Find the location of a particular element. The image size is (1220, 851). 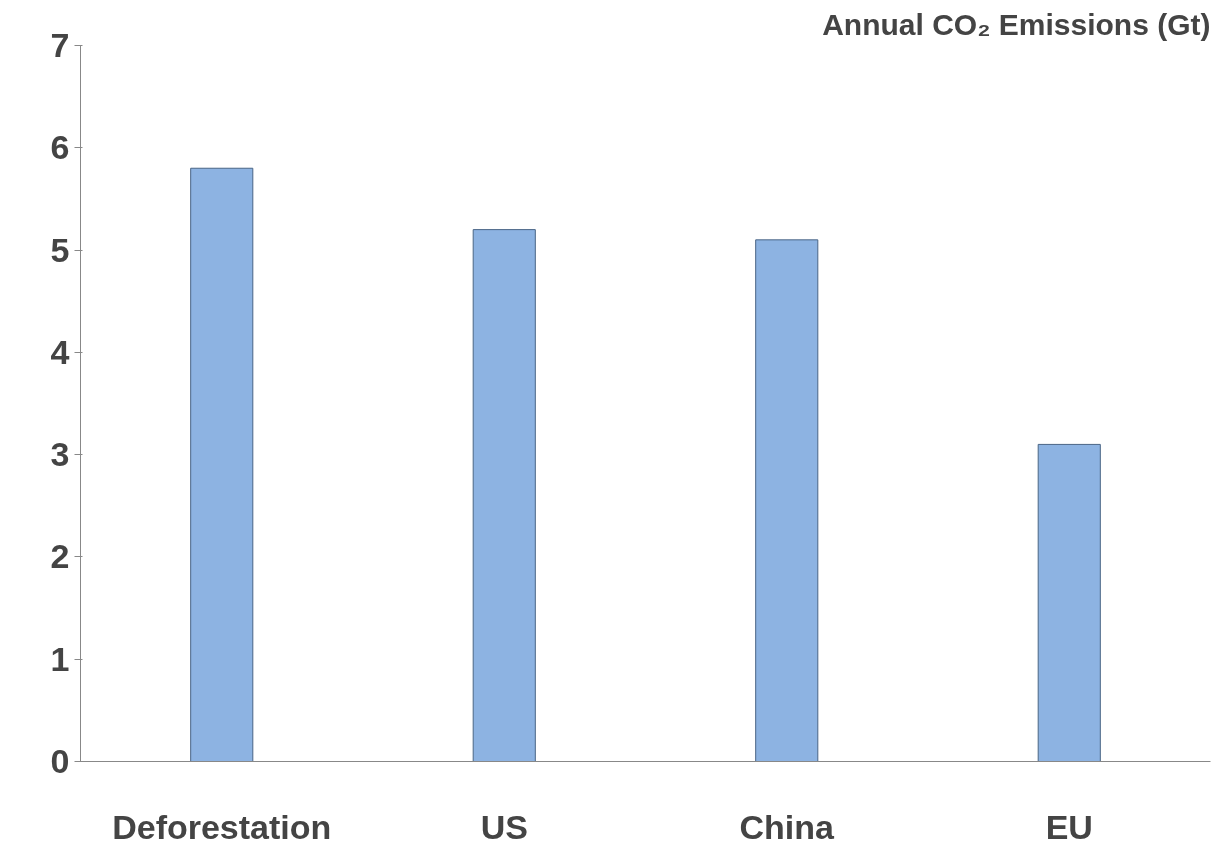

x-tick-label: EU is located at coordinates (1069, 826).